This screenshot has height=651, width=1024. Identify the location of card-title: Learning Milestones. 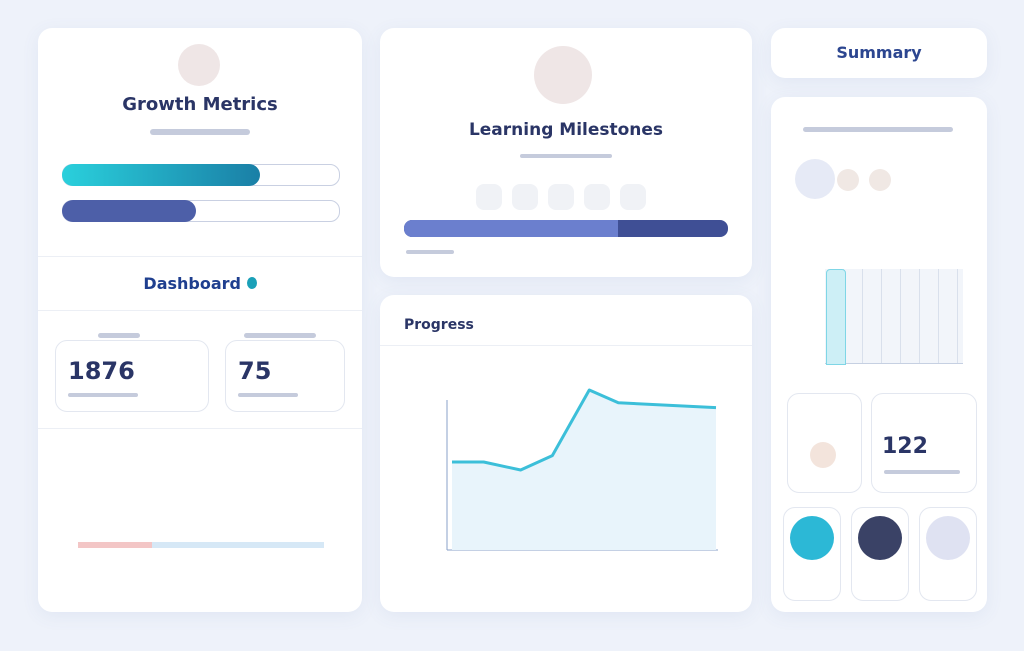
(566, 130).